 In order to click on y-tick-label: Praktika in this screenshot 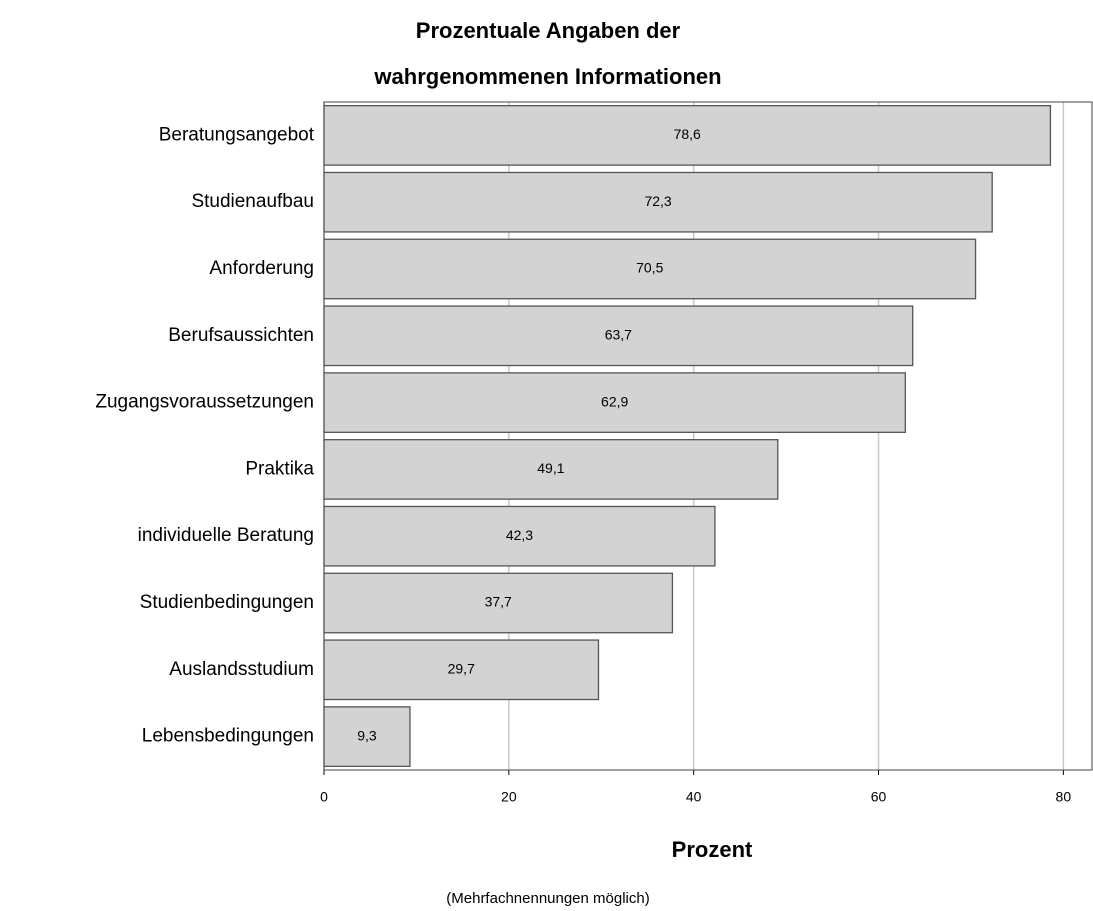, I will do `click(279, 468)`.